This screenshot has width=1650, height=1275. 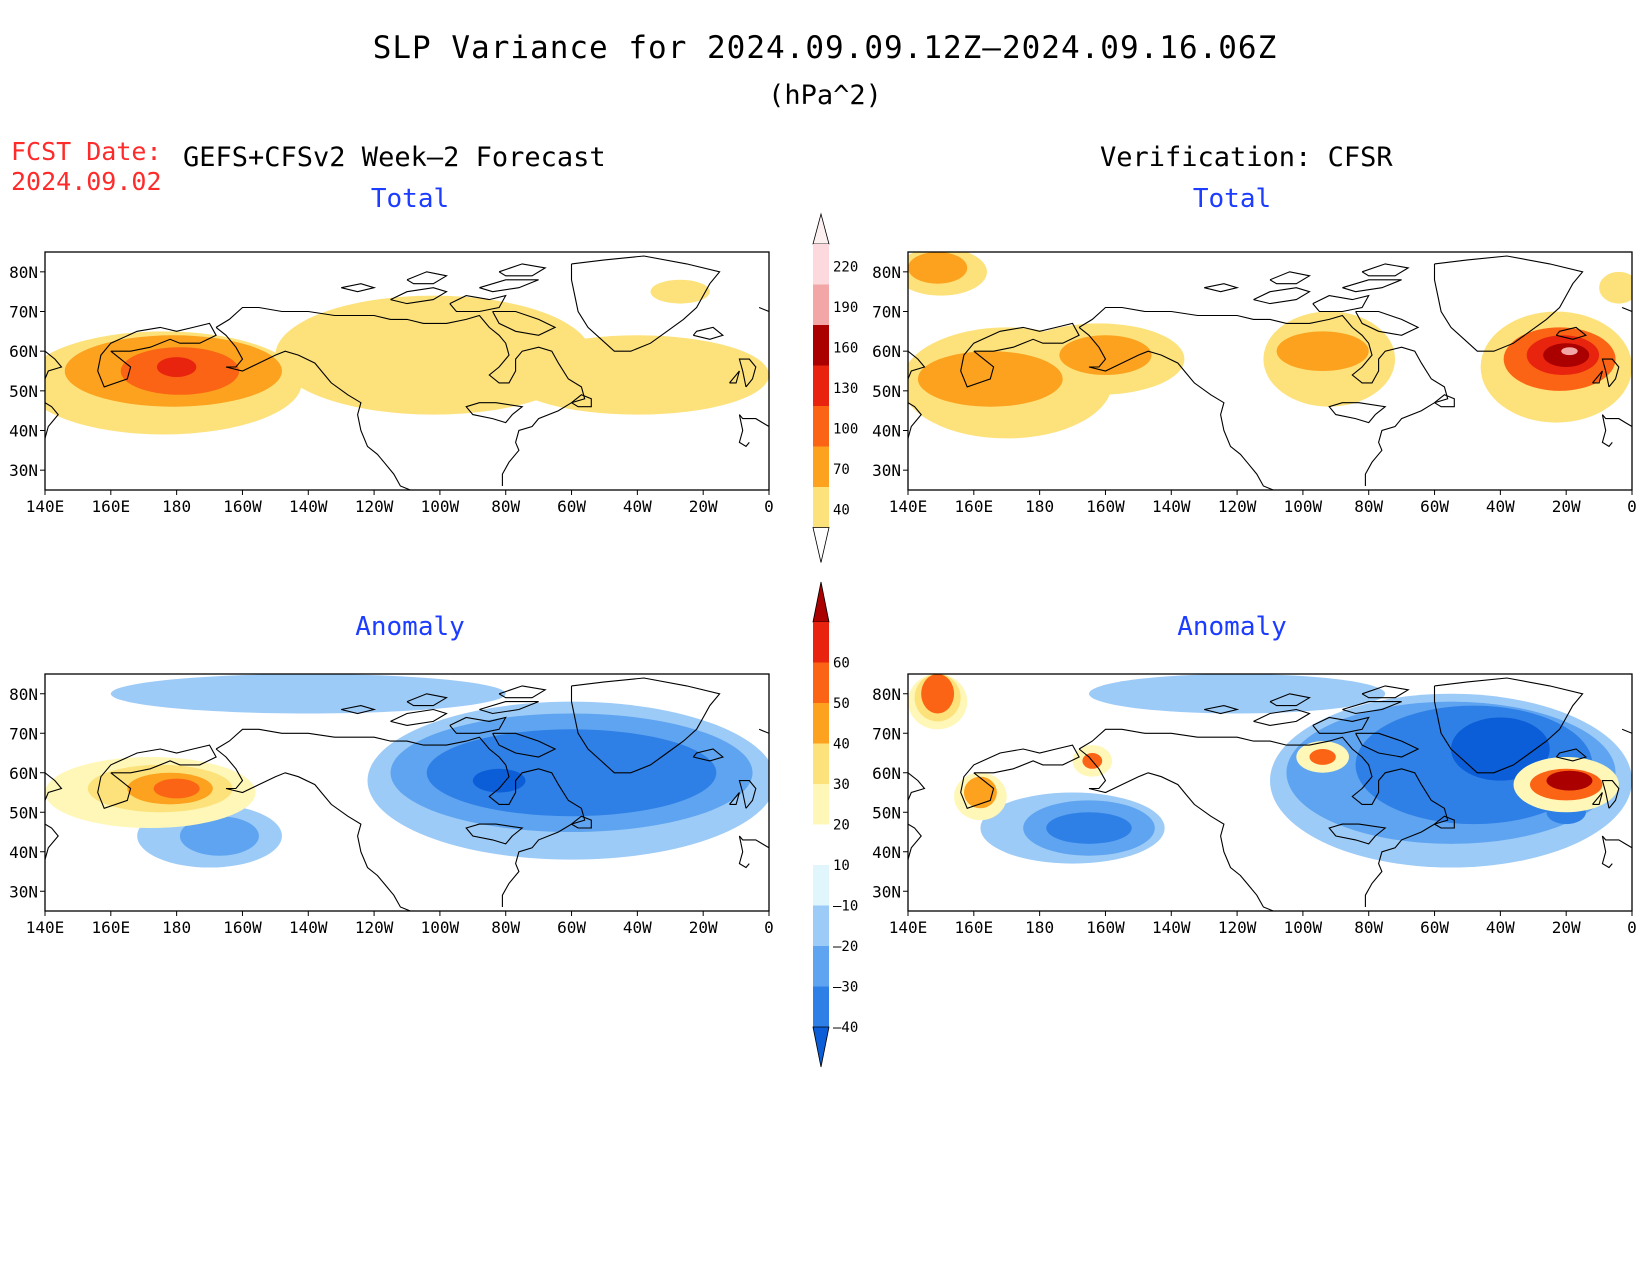 I want to click on lon-tick-label: 0, so click(x=1632, y=927).